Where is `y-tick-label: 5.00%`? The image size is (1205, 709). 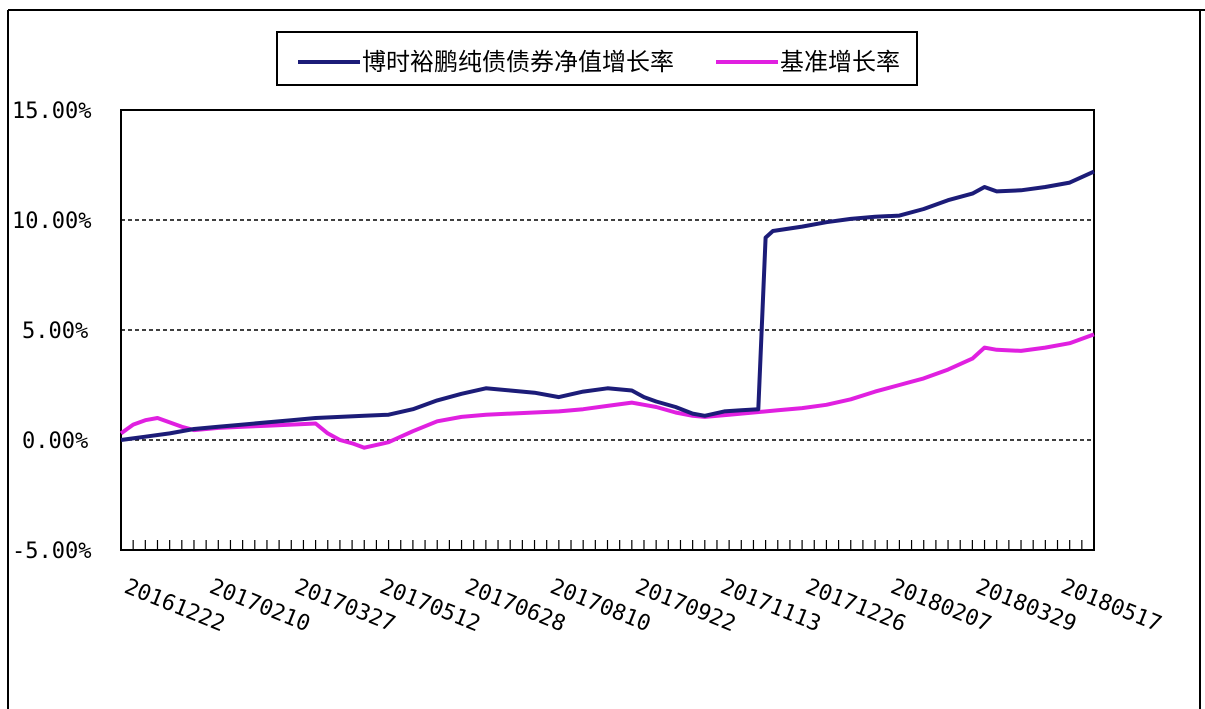
y-tick-label: 5.00% is located at coordinates (55, 331).